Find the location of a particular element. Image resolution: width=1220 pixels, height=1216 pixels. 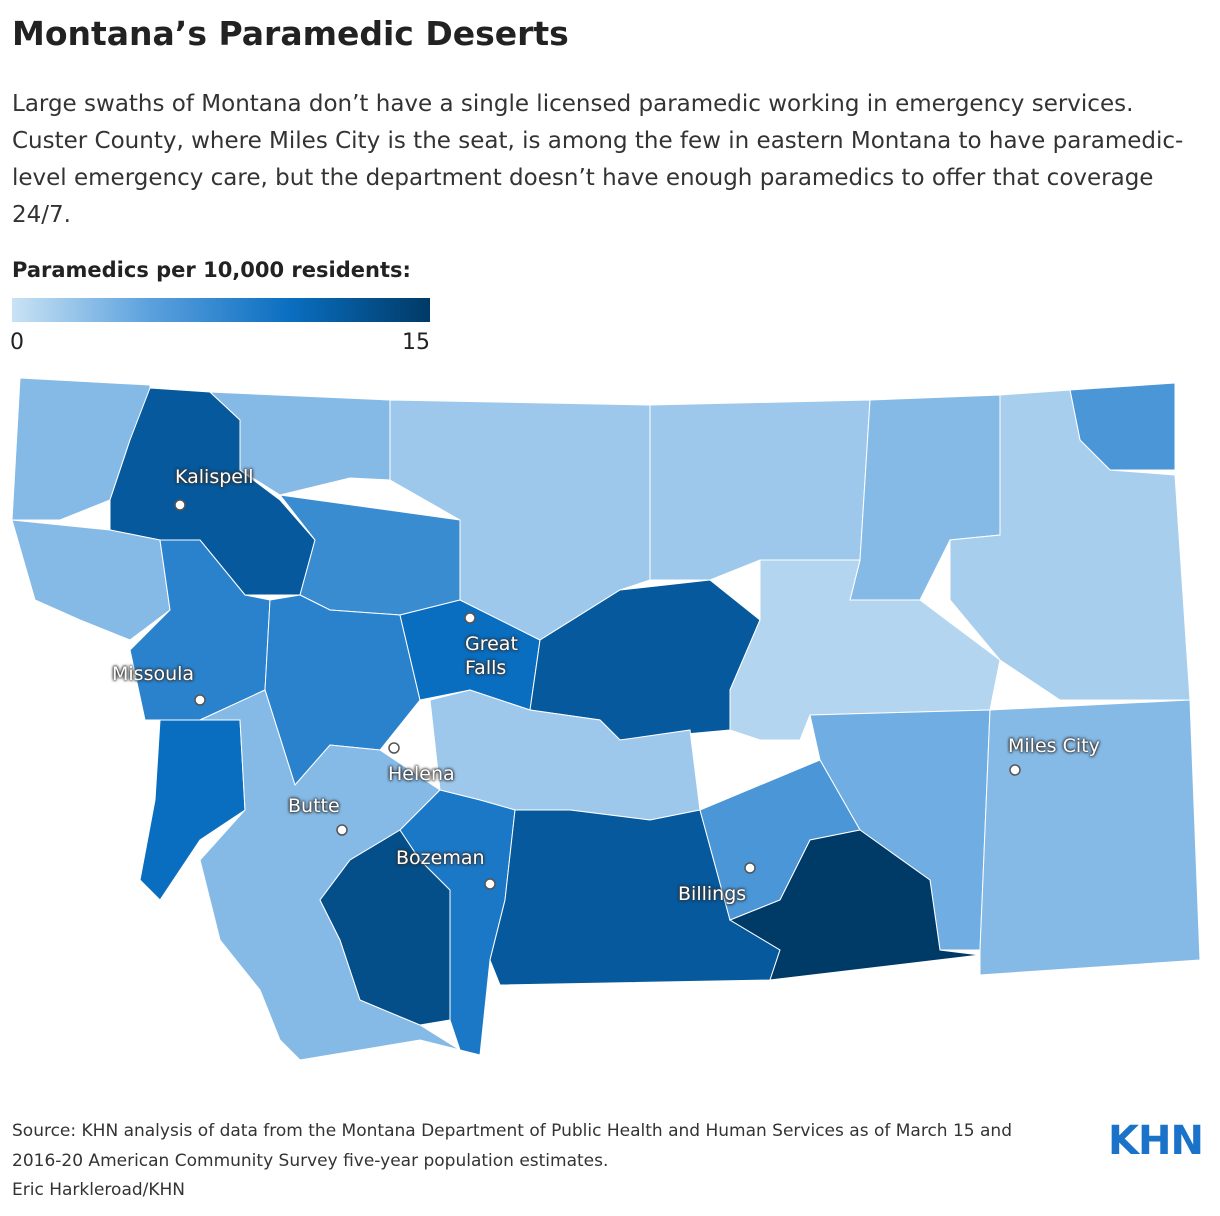

legend-bar is located at coordinates (221, 310).